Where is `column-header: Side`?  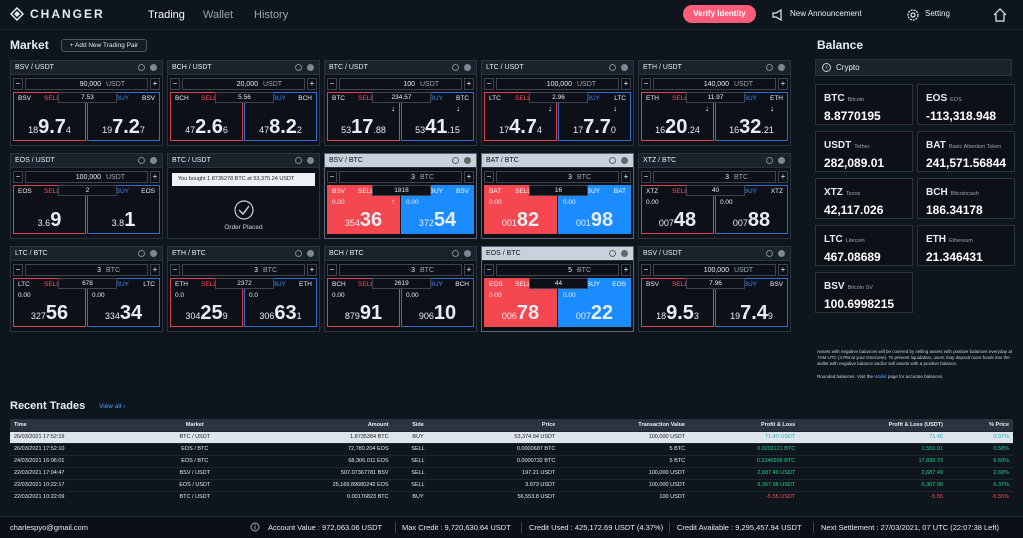 column-header: Side is located at coordinates (418, 425).